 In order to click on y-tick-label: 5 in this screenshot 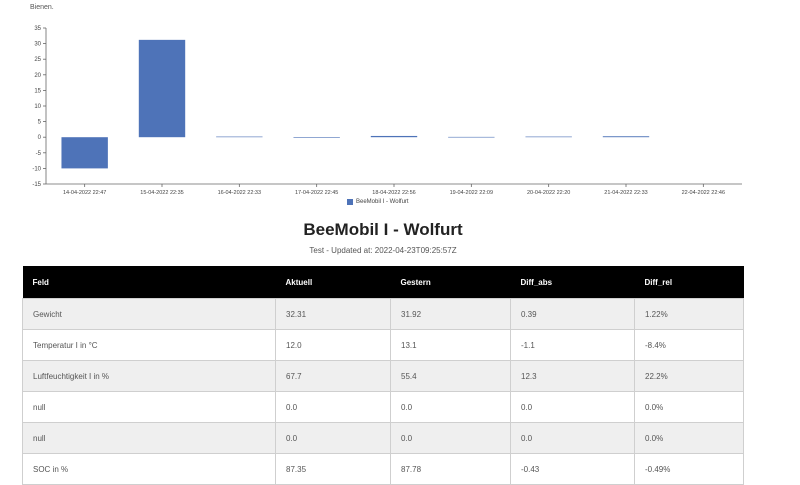, I will do `click(40, 123)`.